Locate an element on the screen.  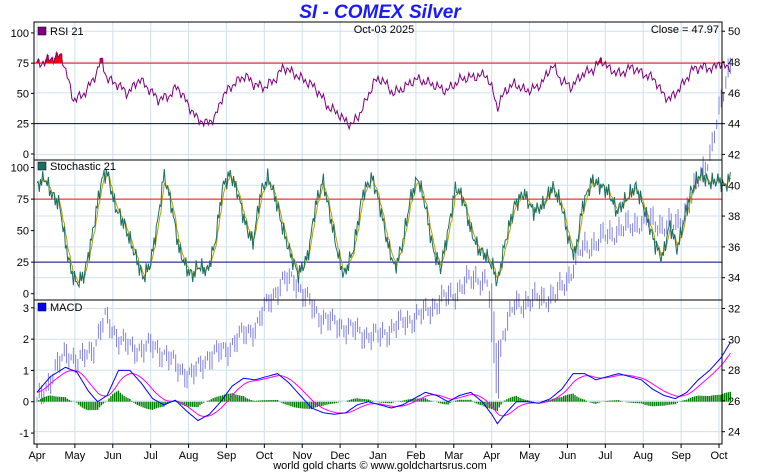
price-tick-label: 48 is located at coordinates (734, 63).